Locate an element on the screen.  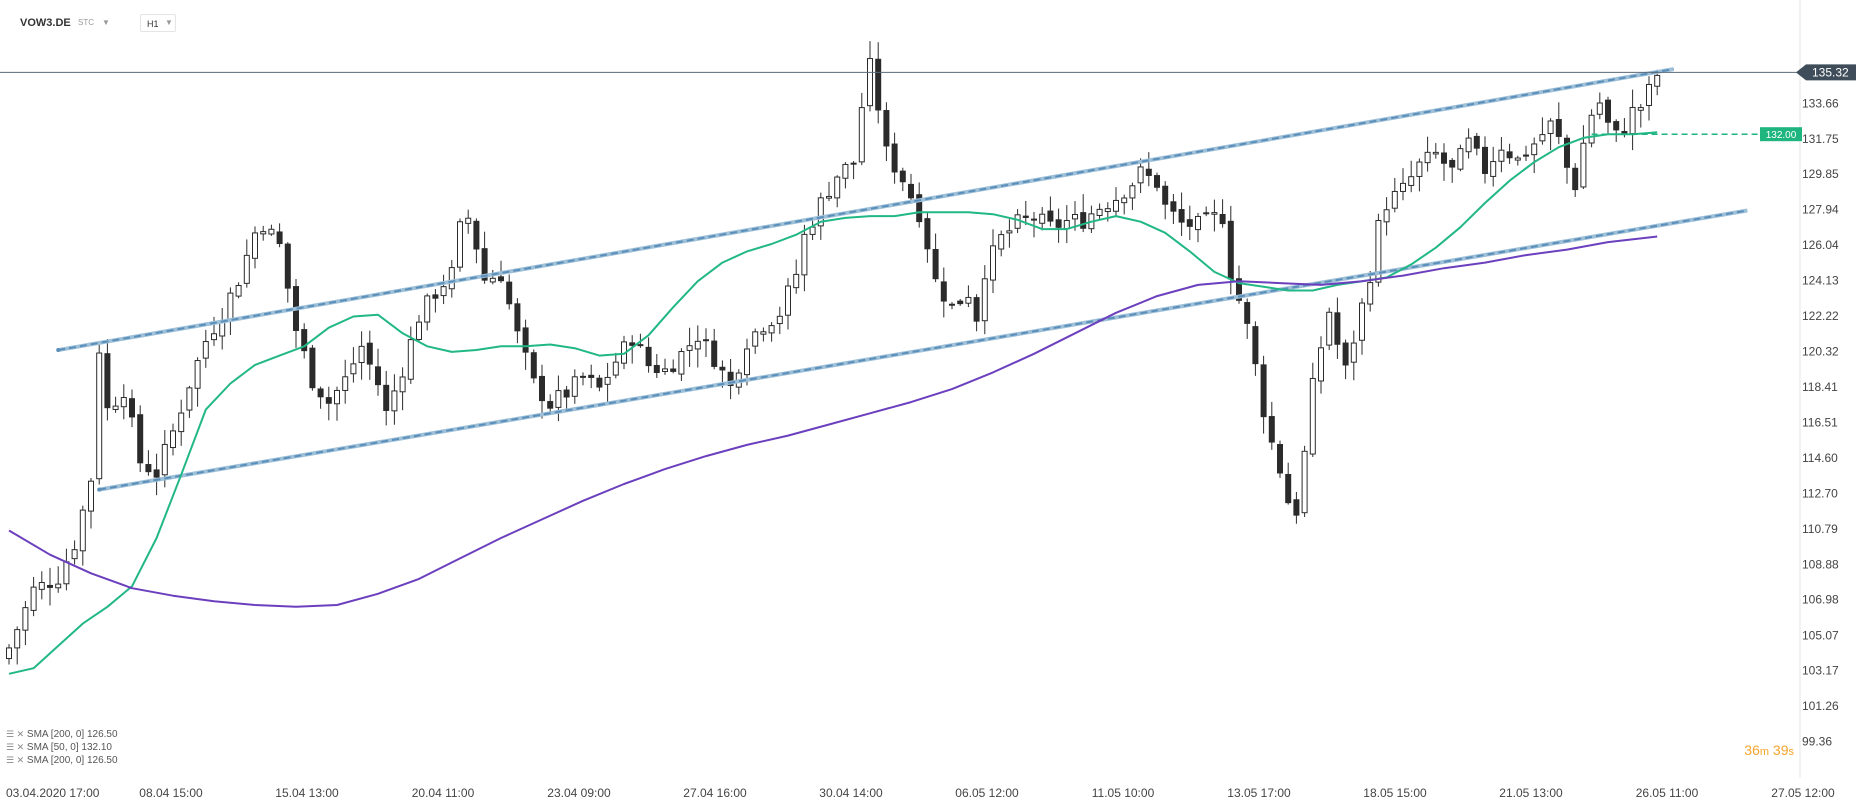
x-tick-label: 27.04 16:00 is located at coordinates (715, 793).